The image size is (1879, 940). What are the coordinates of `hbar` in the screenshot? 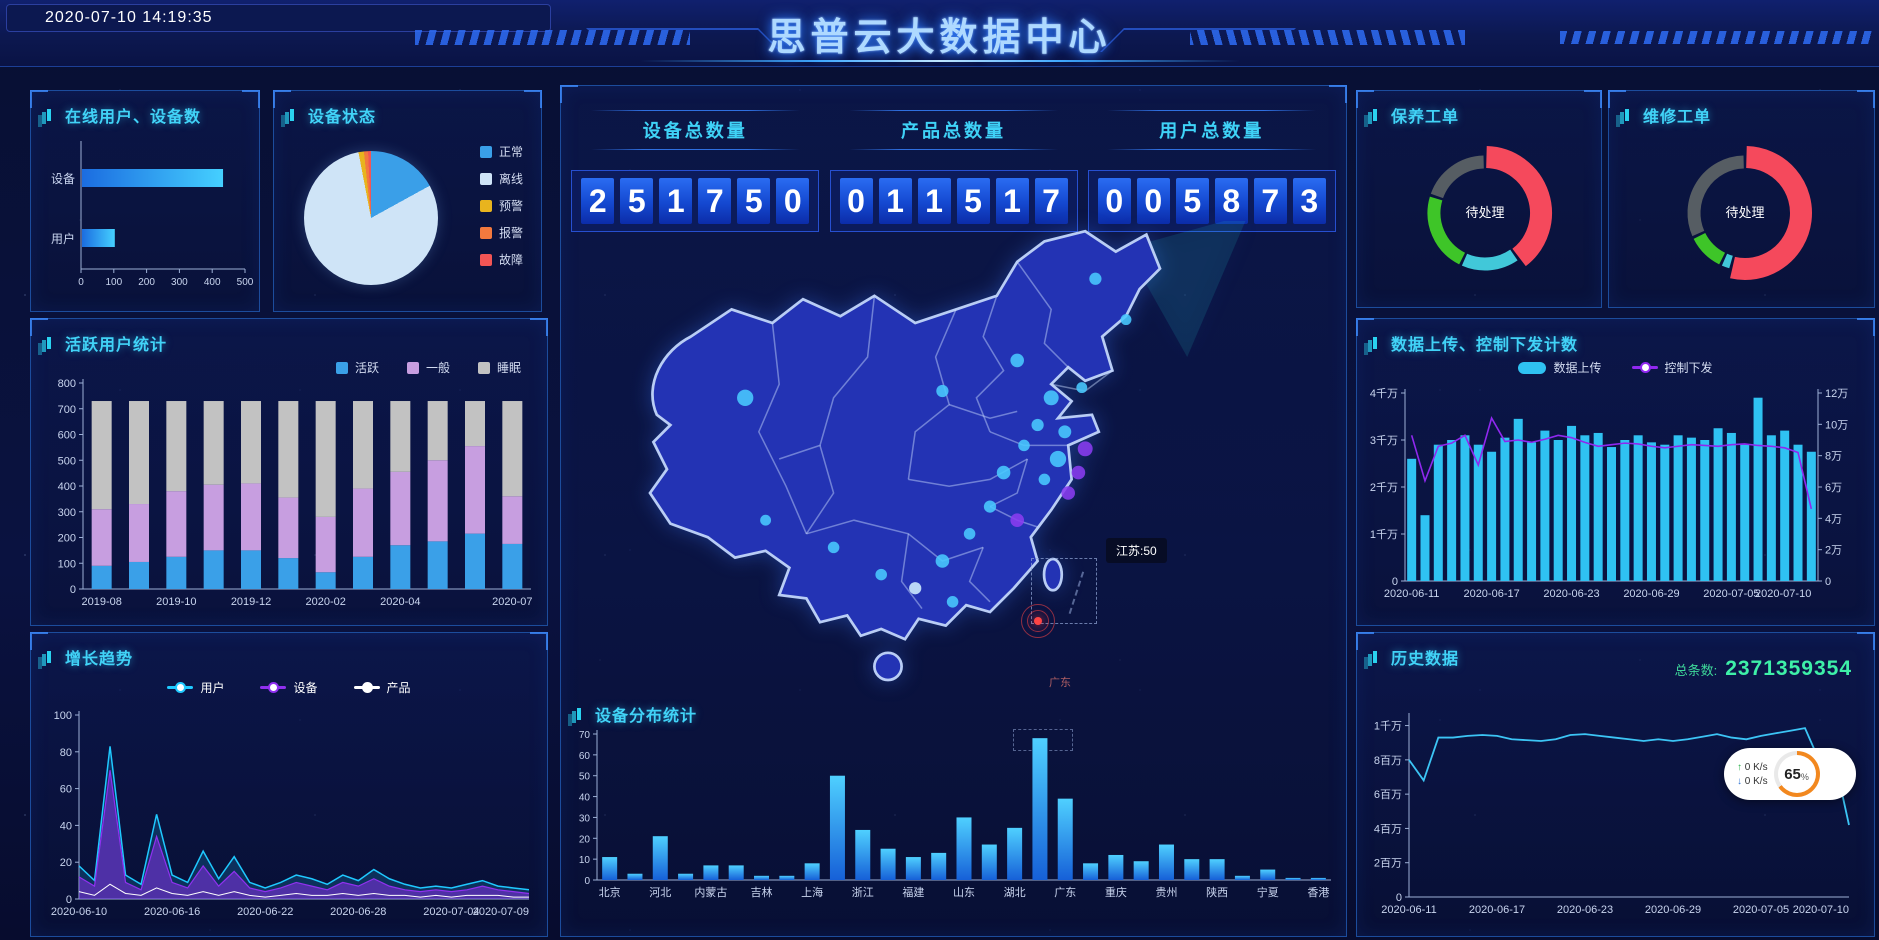 It's located at (98, 238).